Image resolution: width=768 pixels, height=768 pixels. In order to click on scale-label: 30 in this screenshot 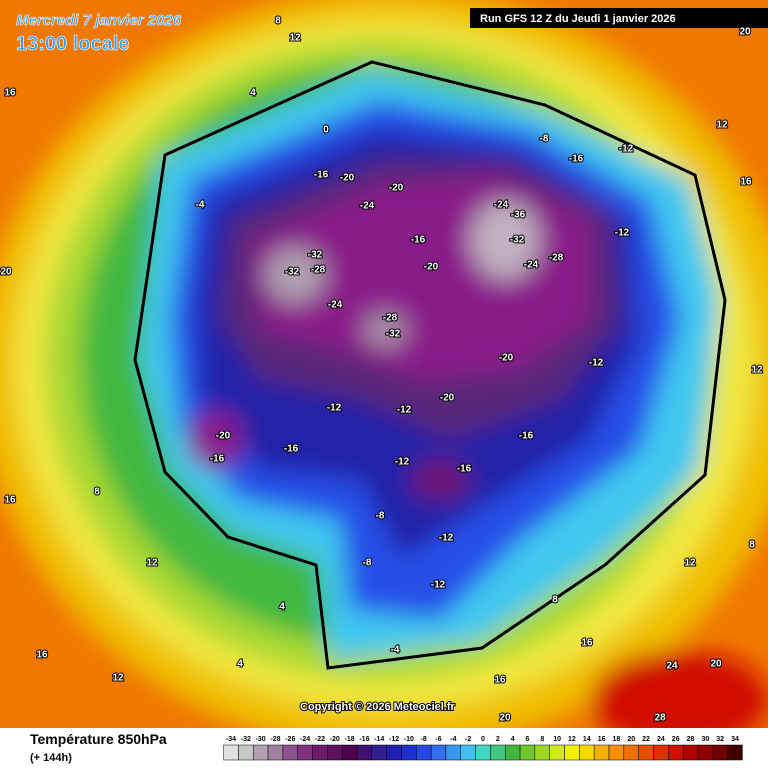, I will do `click(705, 739)`.